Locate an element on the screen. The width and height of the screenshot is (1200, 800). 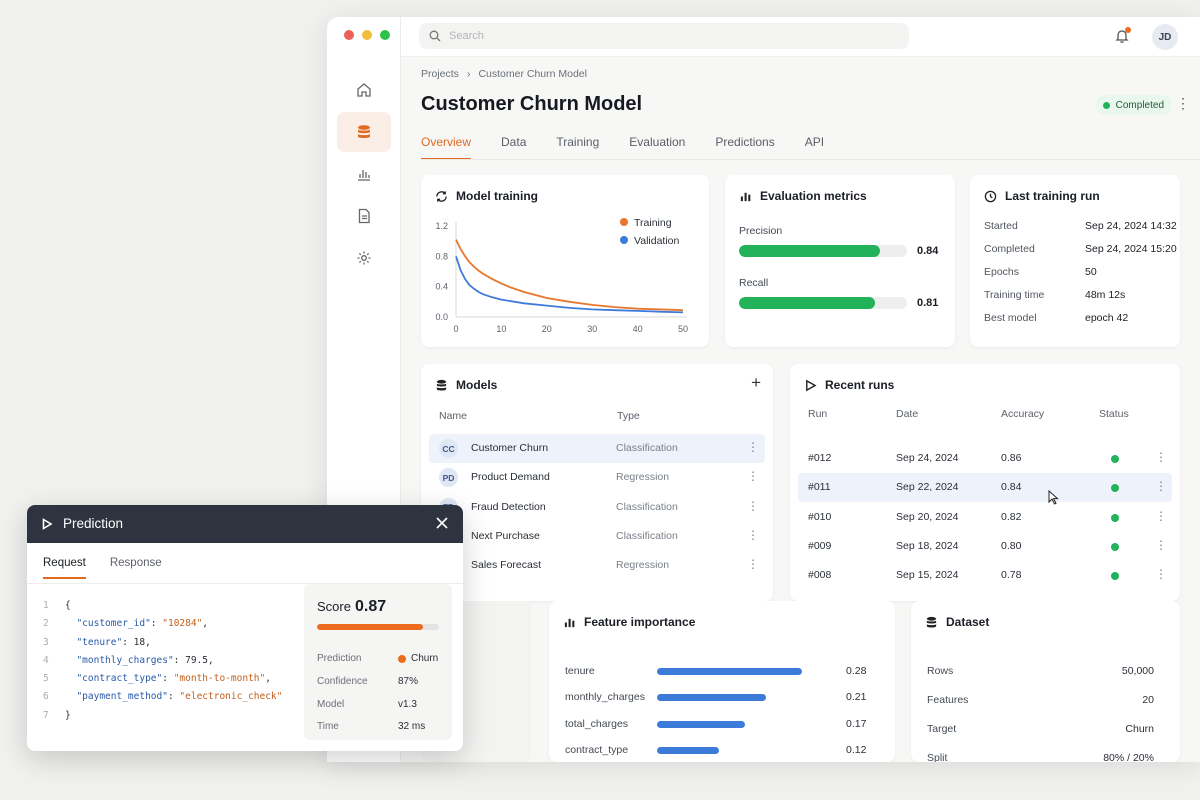
database-icon is located at coordinates (931, 621).